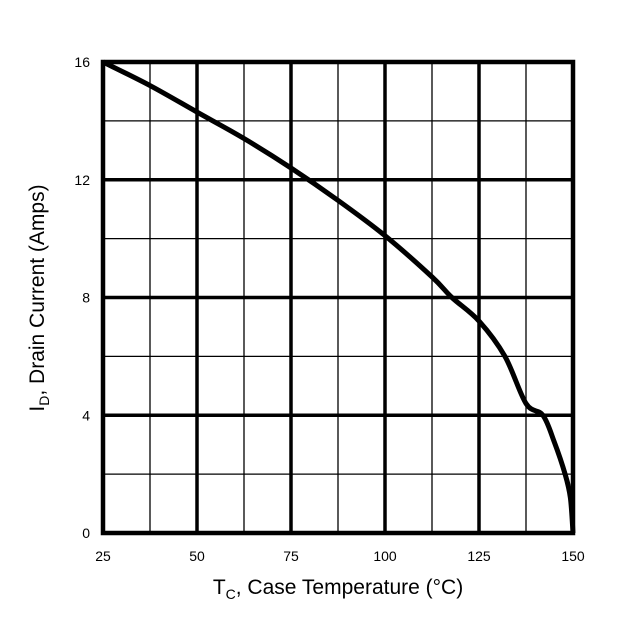 This screenshot has height=621, width=639. I want to click on x-tick-label: 150, so click(573, 556).